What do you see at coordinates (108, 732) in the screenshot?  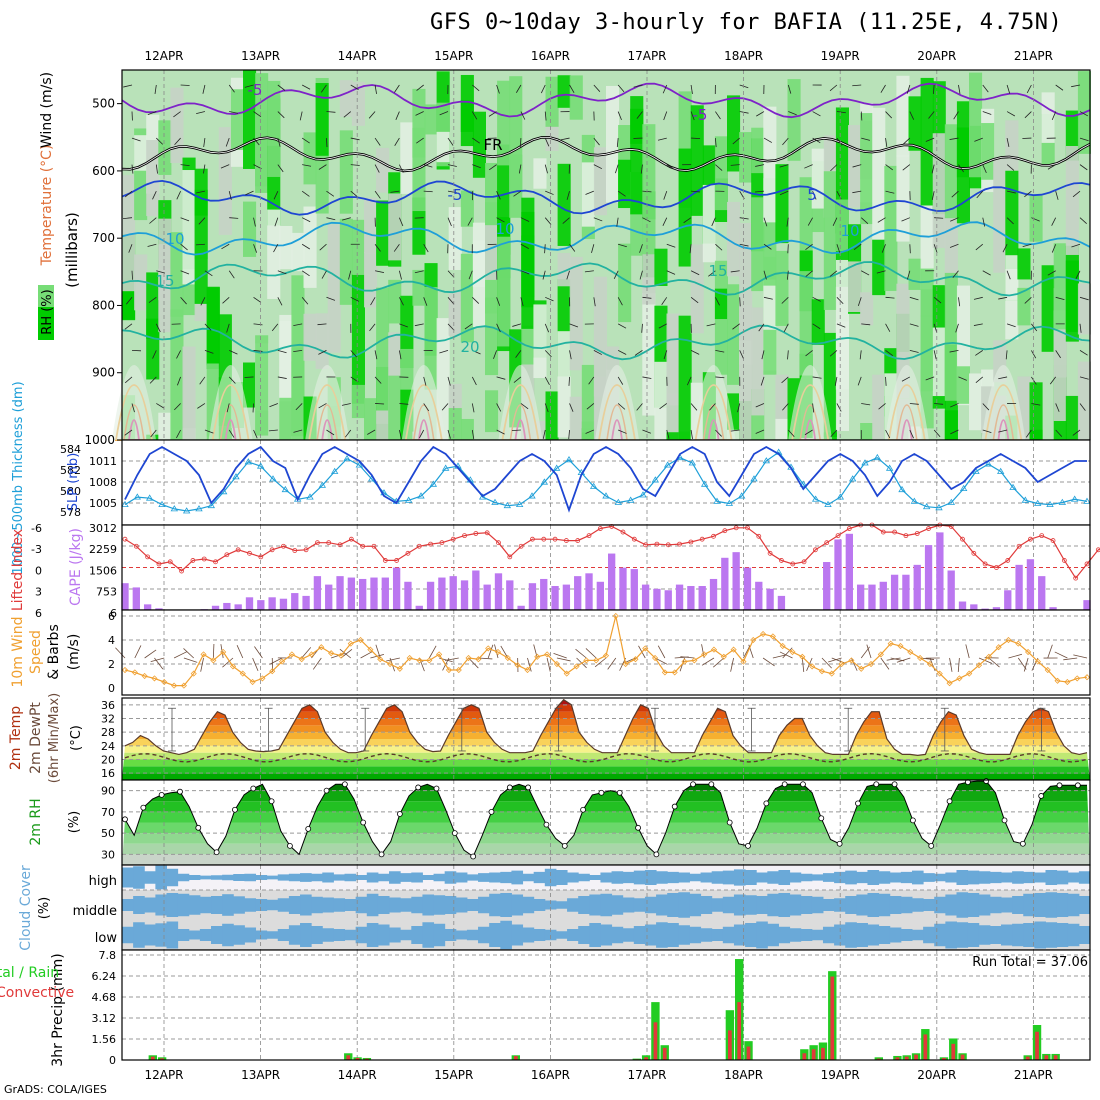 I see `temp2m-tick-label: 28` at bounding box center [108, 732].